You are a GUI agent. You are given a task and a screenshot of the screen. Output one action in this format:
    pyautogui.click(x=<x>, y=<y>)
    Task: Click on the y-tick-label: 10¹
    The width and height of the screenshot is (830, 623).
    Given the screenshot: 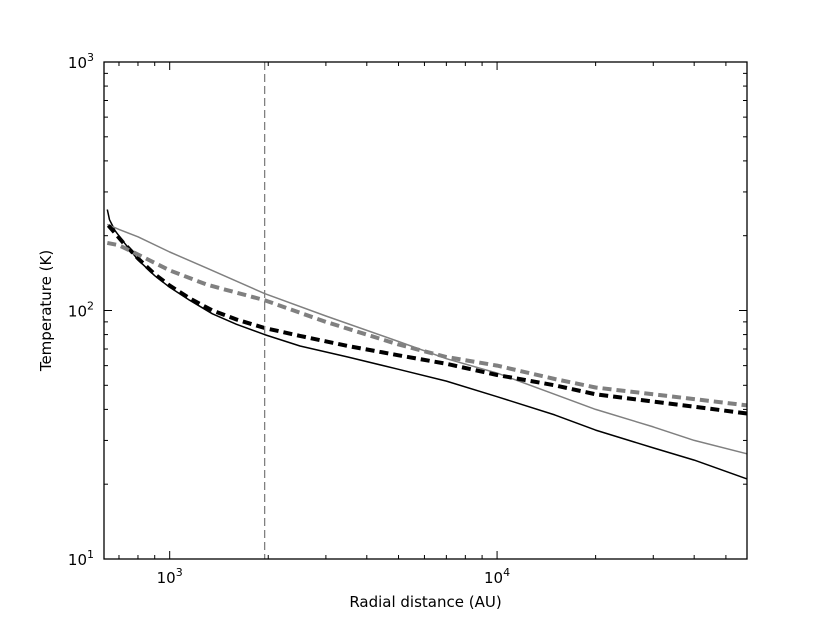 What is the action you would take?
    pyautogui.click(x=81, y=558)
    